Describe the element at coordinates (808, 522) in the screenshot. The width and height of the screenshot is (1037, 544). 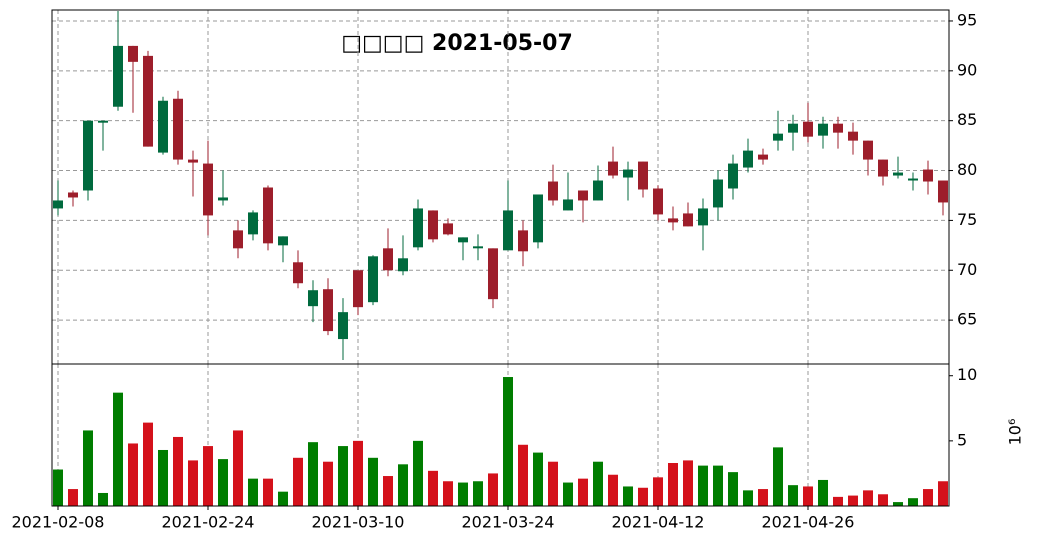
I see `x-tick-label: 2021-04-26` at that location.